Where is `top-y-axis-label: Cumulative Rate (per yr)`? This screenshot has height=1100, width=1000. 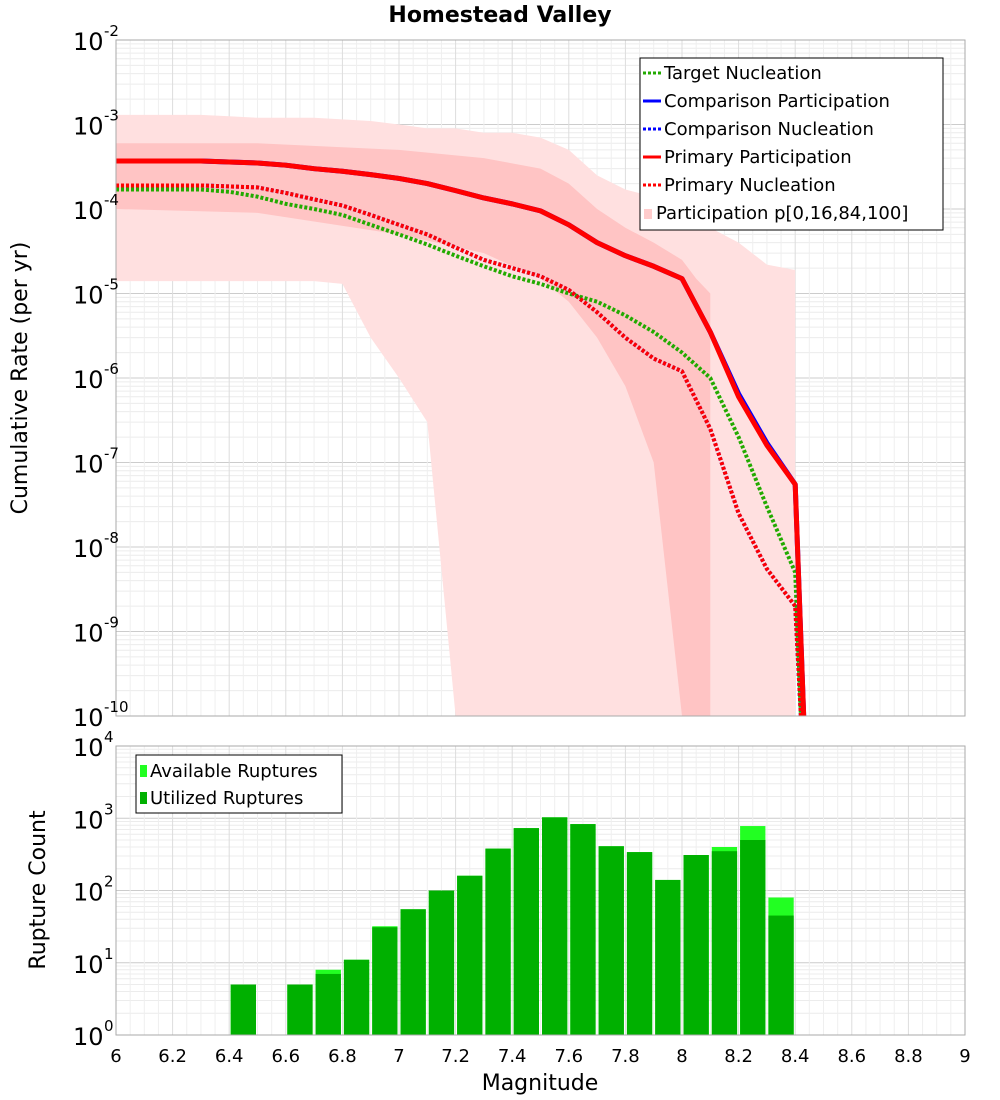 top-y-axis-label: Cumulative Rate (per yr) is located at coordinates (20, 378).